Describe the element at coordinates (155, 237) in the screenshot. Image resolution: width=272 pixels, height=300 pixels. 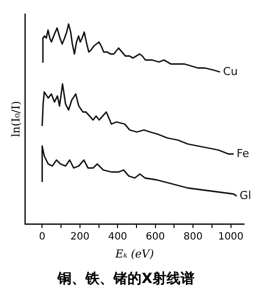
I see `x-tick-label: 600` at that location.